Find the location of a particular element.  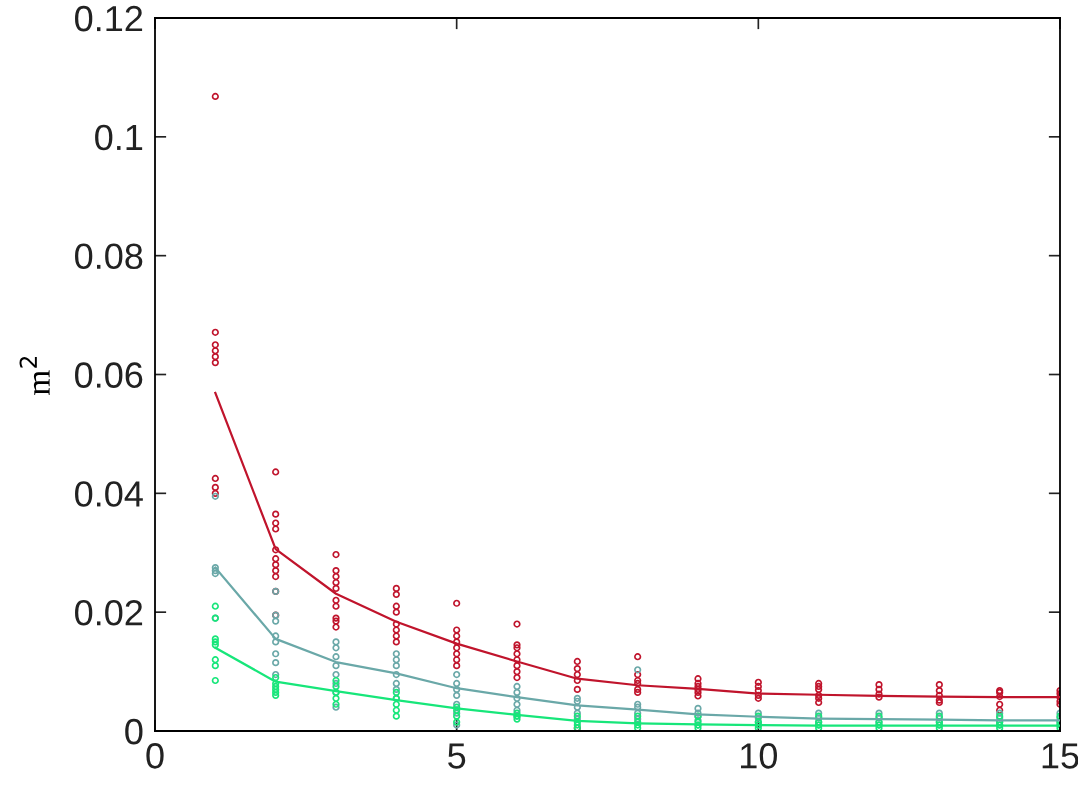

y-tick-label: 0.04 is located at coordinates (109, 494).